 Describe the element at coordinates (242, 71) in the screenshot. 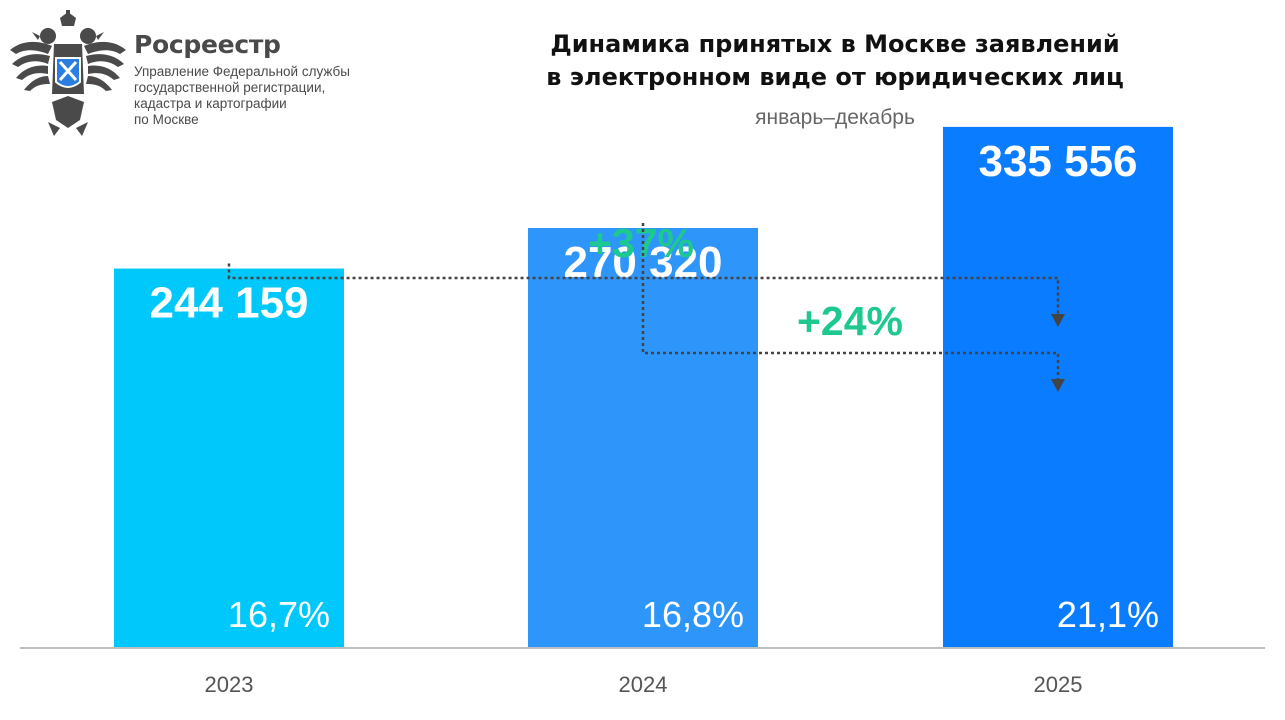

I see `org-subtitle-line: Управление Федеральной службы` at that location.